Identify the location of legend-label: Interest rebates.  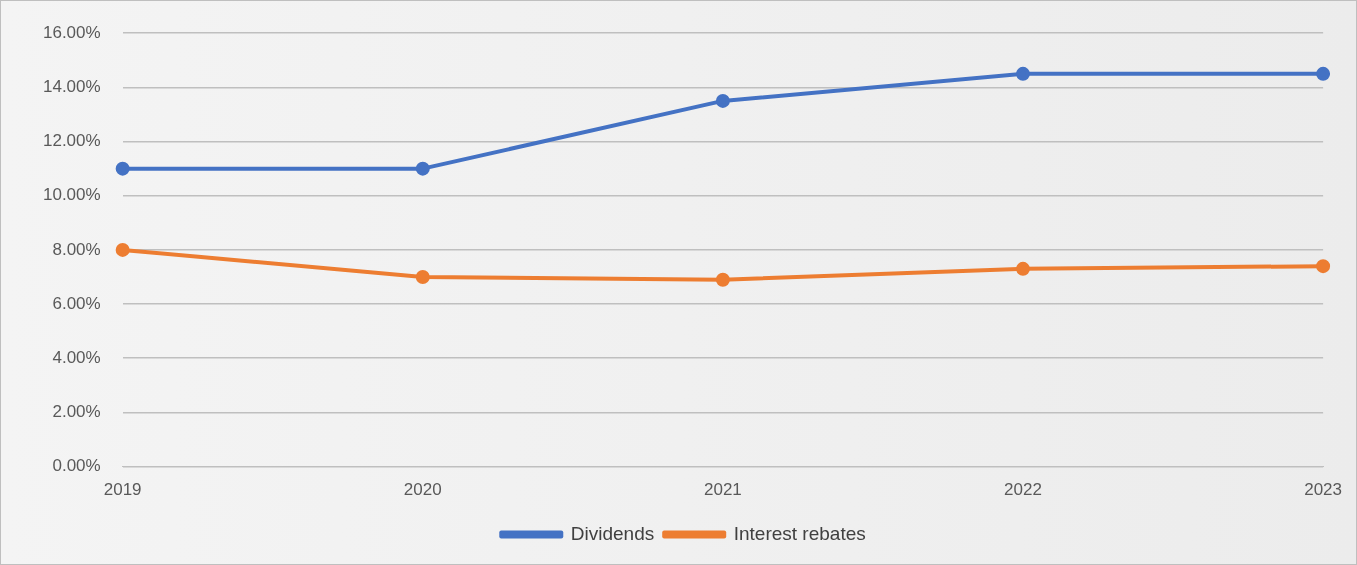
(799, 533).